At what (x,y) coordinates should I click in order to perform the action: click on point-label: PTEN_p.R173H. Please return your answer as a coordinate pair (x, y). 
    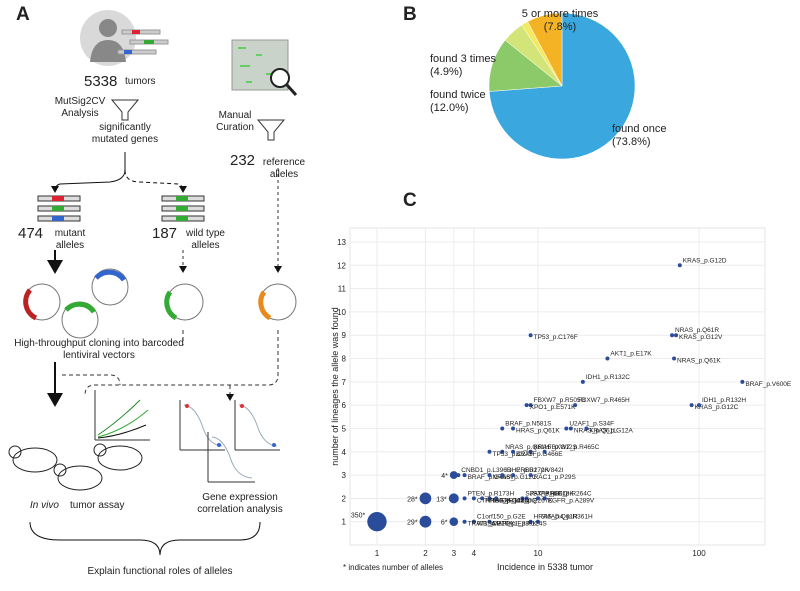
    Looking at the image, I should click on (491, 493).